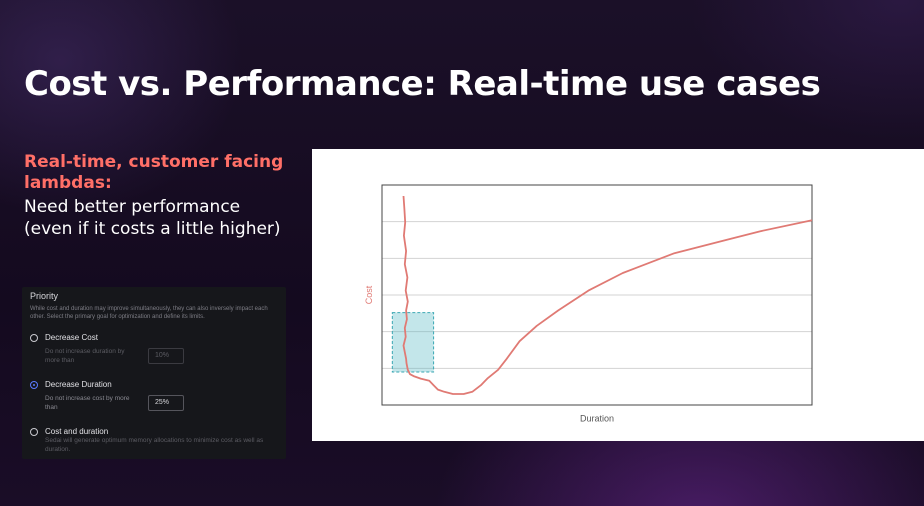 The height and width of the screenshot is (506, 924). Describe the element at coordinates (34, 385) in the screenshot. I see `radio-decrease-duration` at that location.